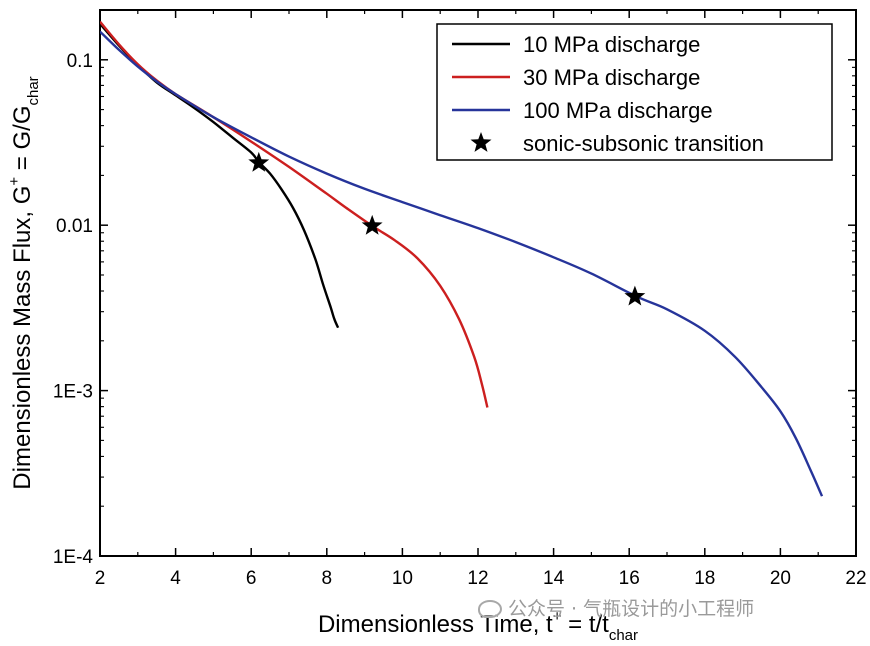  What do you see at coordinates (80, 61) in the screenshot?
I see `y-tick-label: 0.1` at bounding box center [80, 61].